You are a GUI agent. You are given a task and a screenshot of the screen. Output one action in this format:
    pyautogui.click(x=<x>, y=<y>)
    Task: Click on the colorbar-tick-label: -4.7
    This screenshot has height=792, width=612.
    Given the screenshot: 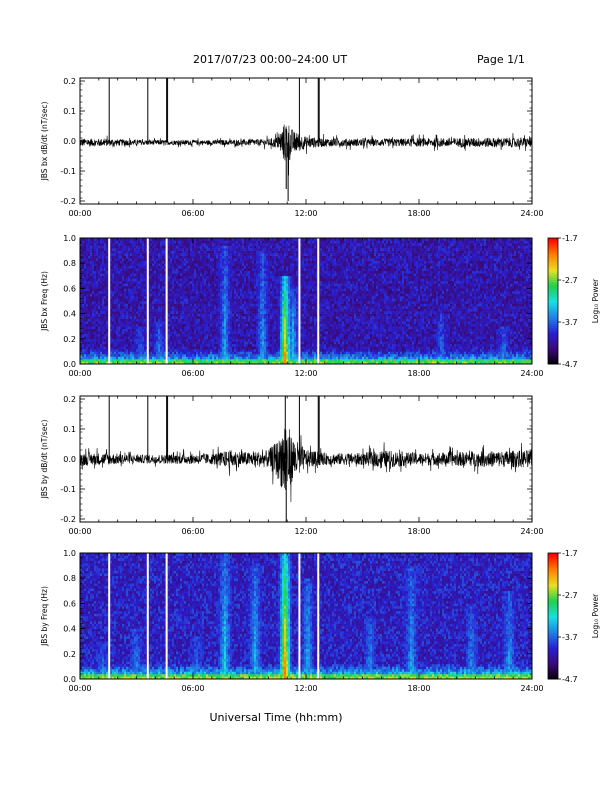 What is the action you would take?
    pyautogui.click(x=570, y=679)
    